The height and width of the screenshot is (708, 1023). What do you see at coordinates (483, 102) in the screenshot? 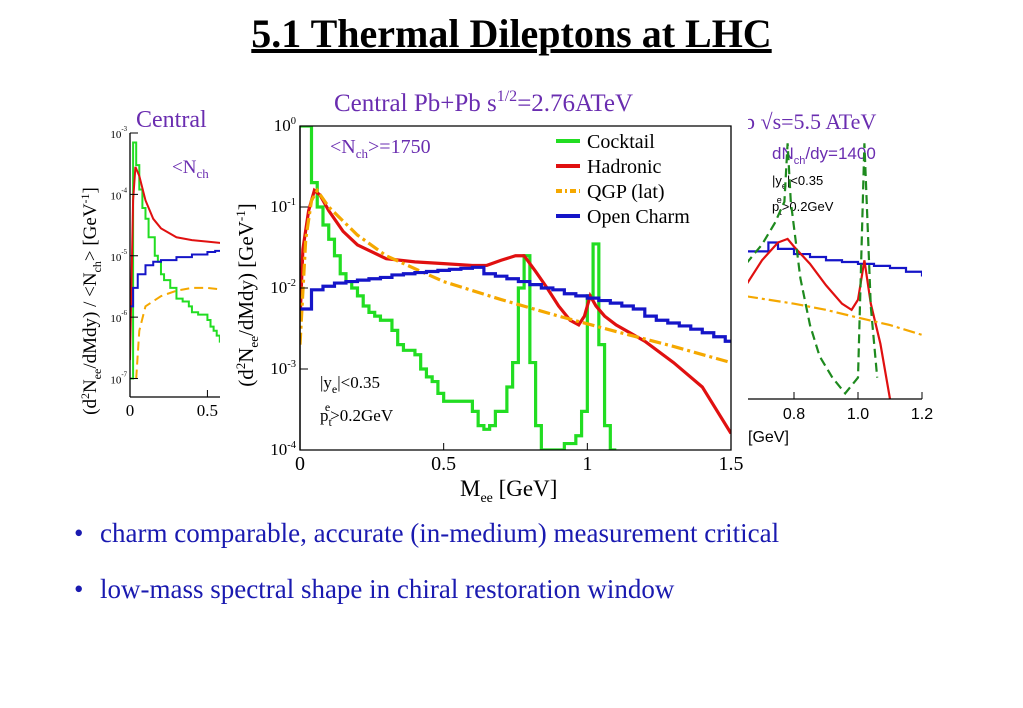
I see `main-chart-title: Central Pb+Pb s1/2=2.76ATeV` at bounding box center [483, 102].